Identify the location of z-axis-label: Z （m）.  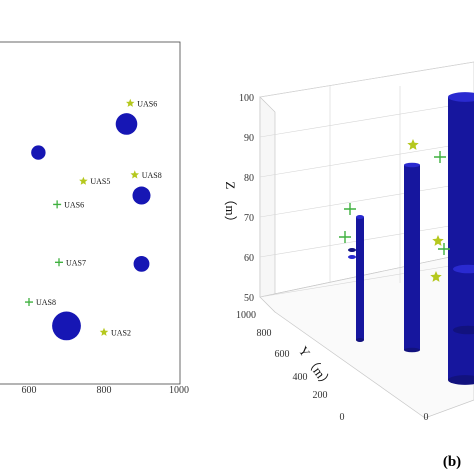
(230, 204).